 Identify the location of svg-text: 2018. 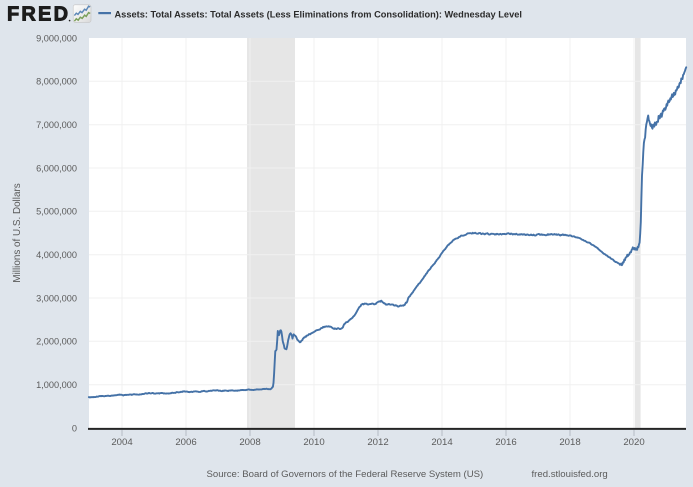
(569, 442).